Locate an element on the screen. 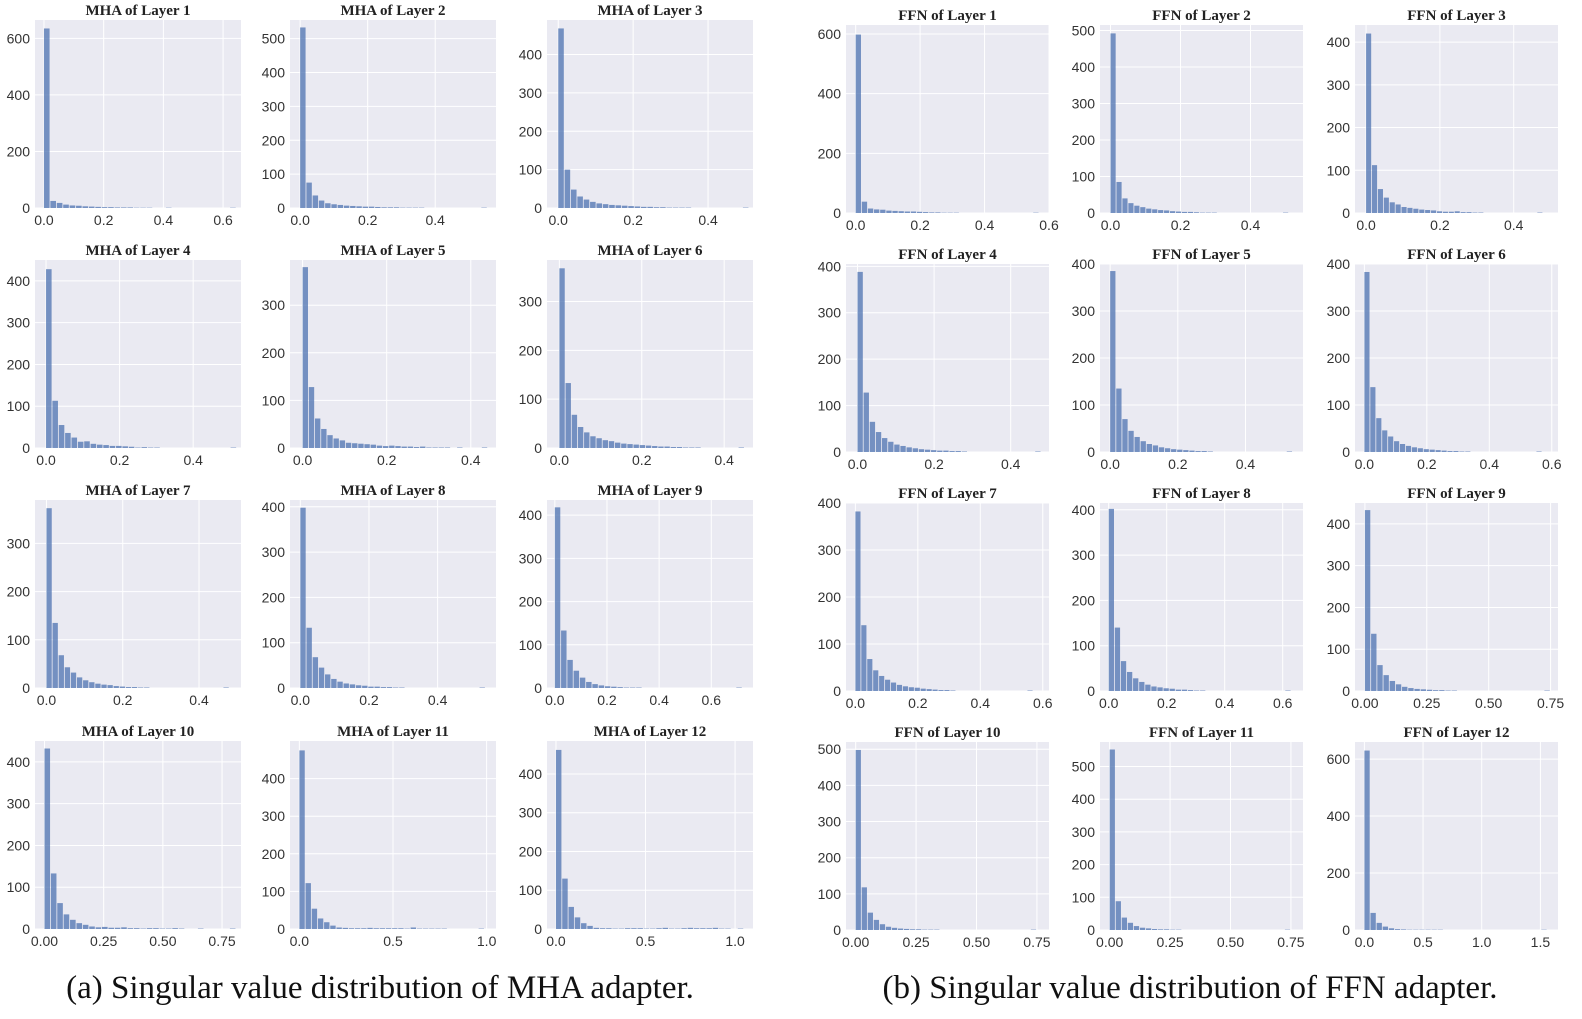 This screenshot has height=1019, width=1582. y-tick-label: 200 is located at coordinates (274, 140).